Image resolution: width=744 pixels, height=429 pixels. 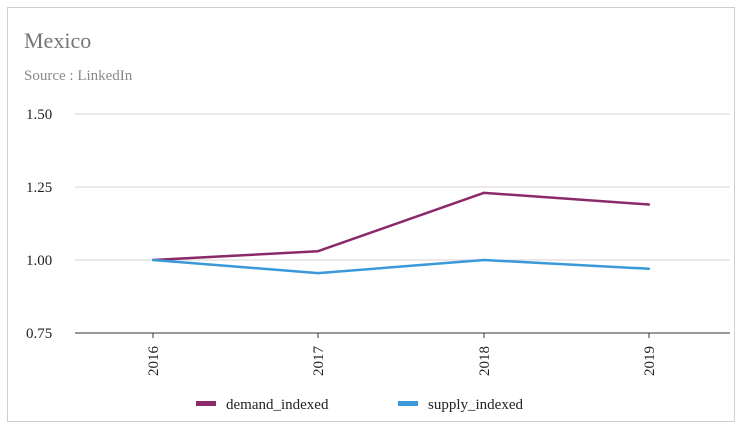 What do you see at coordinates (39, 188) in the screenshot?
I see `y-tick-label: 1.25` at bounding box center [39, 188].